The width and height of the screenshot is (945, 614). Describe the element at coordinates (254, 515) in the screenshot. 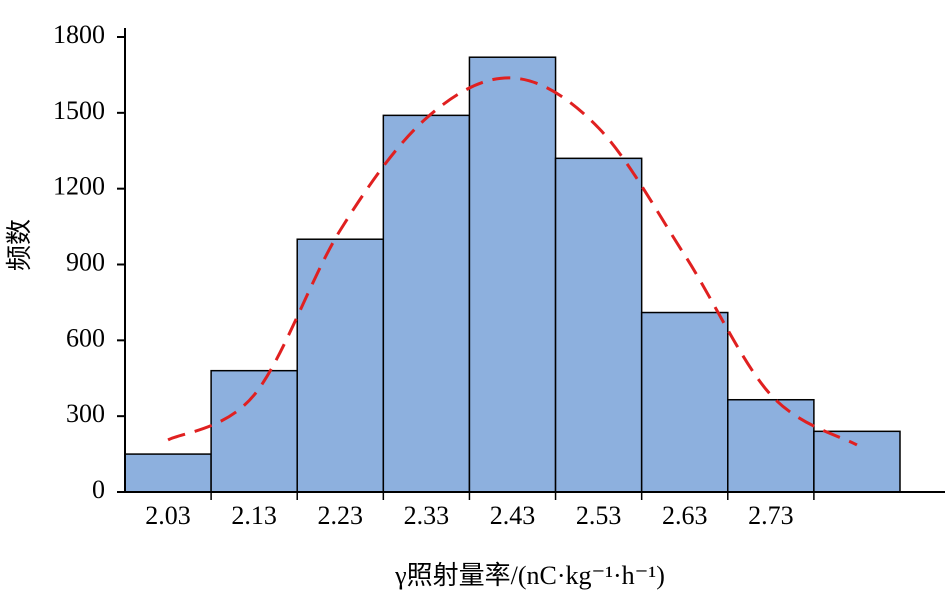

I see `x-tick-label: 2.13` at that location.